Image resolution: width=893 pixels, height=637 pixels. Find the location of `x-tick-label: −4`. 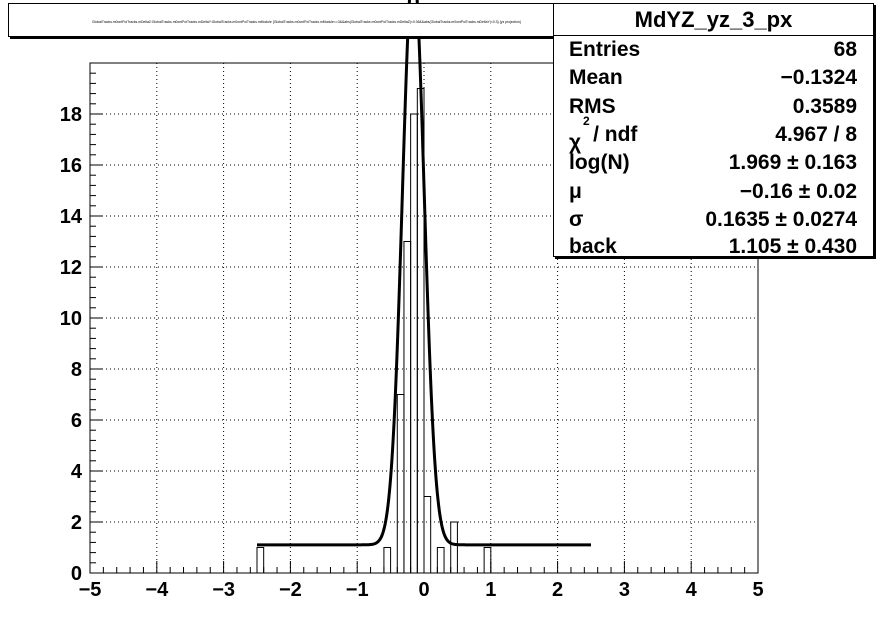

x-tick-label: −4 is located at coordinates (157, 590).